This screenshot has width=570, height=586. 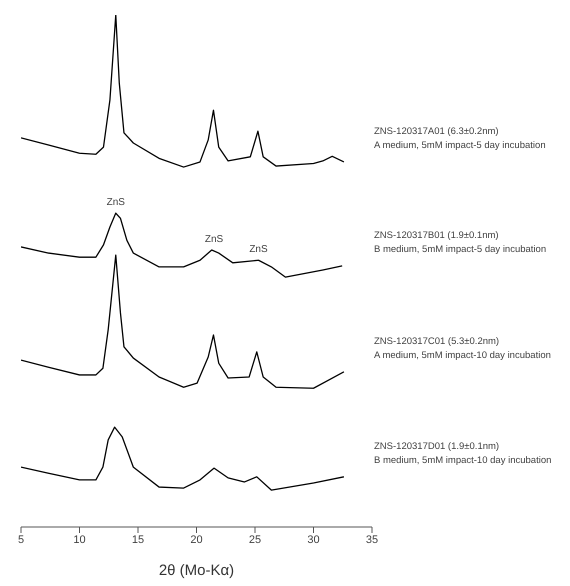 I want to click on x-tick-label: 5, so click(x=21, y=540).